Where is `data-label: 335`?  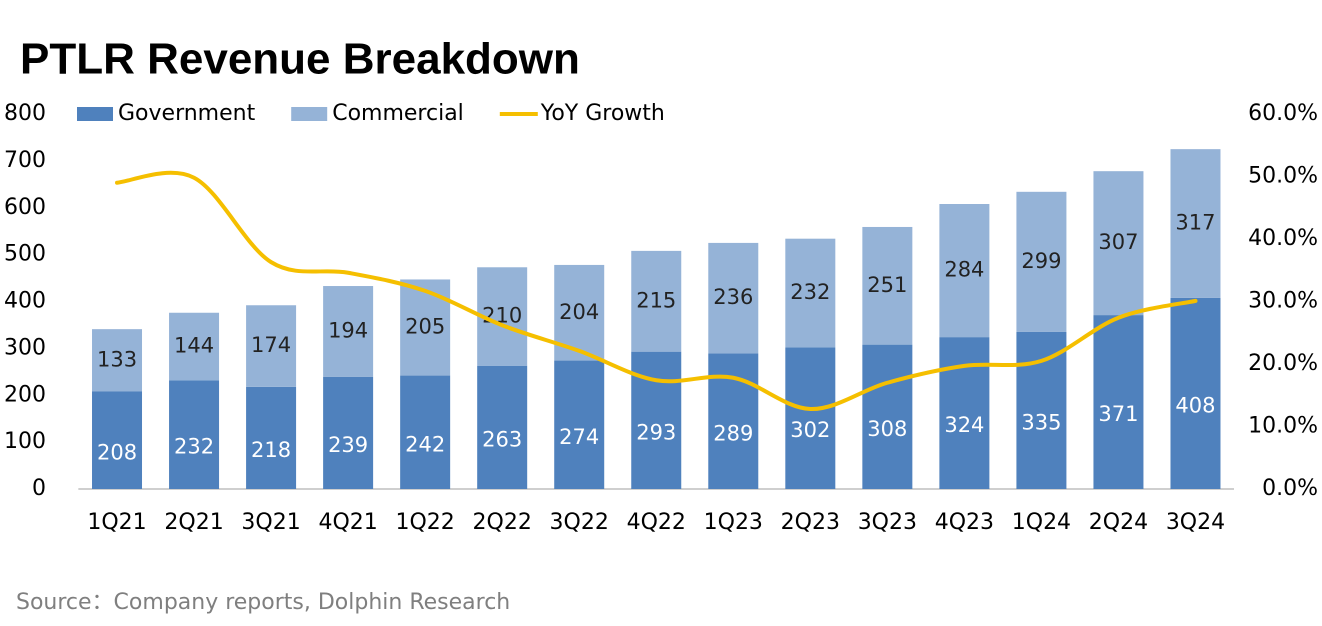 data-label: 335 is located at coordinates (1041, 422).